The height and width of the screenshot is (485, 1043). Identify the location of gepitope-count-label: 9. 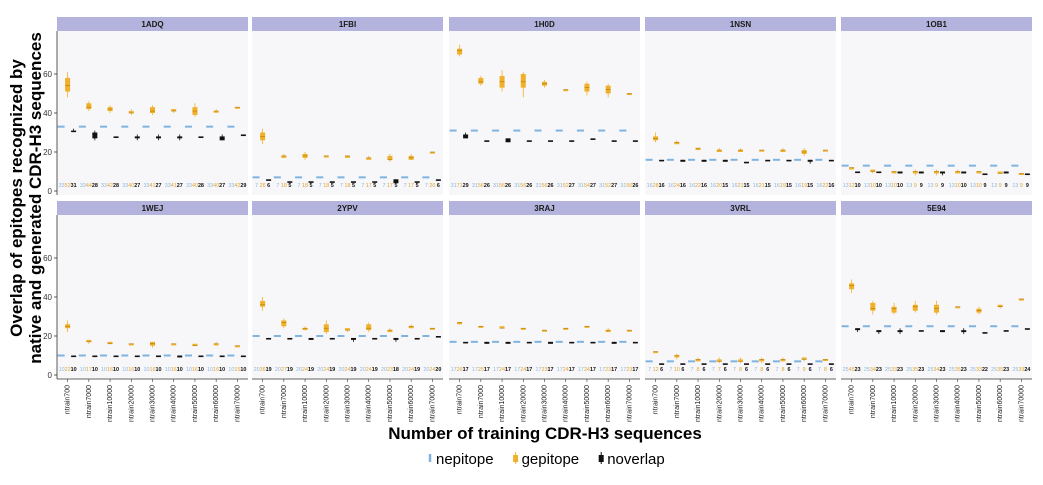
(1021, 186).